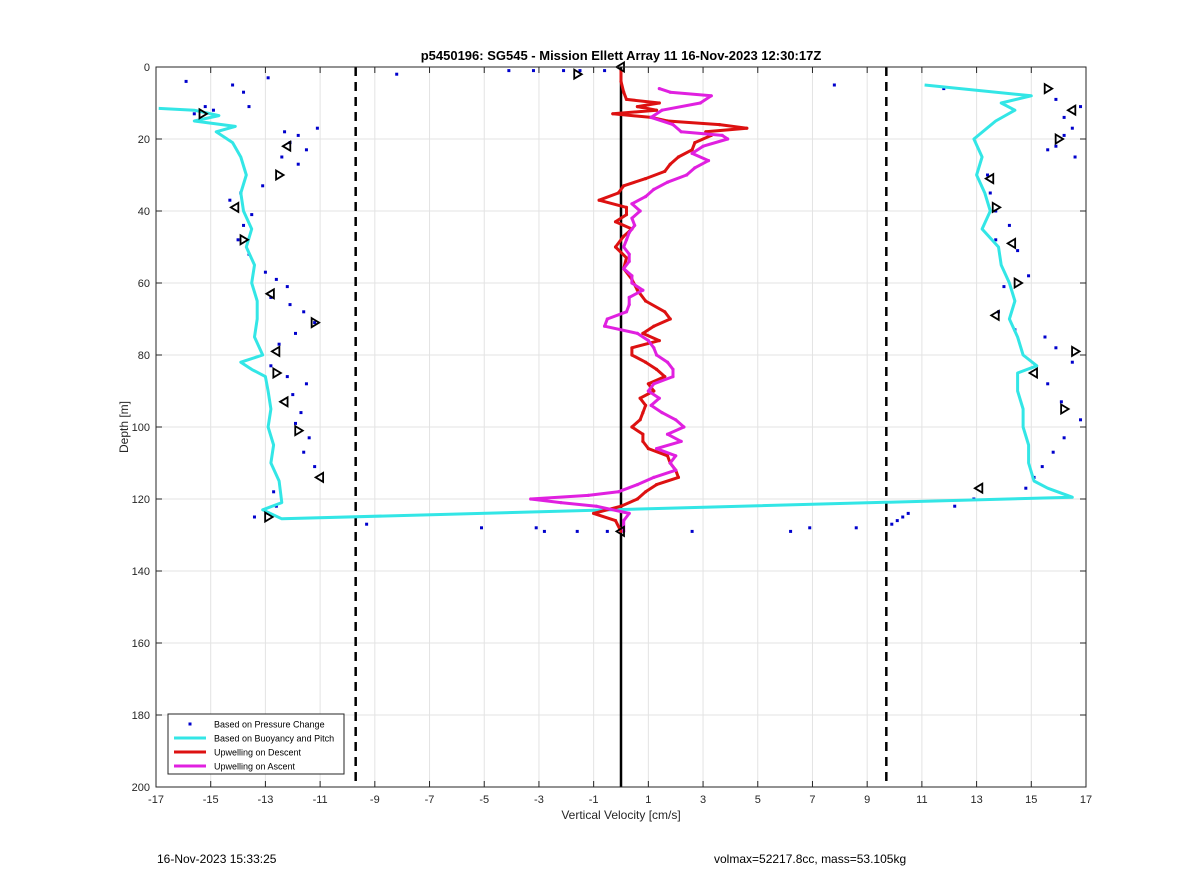 This screenshot has width=1200, height=885. I want to click on x-tick-label: -1, so click(594, 800).